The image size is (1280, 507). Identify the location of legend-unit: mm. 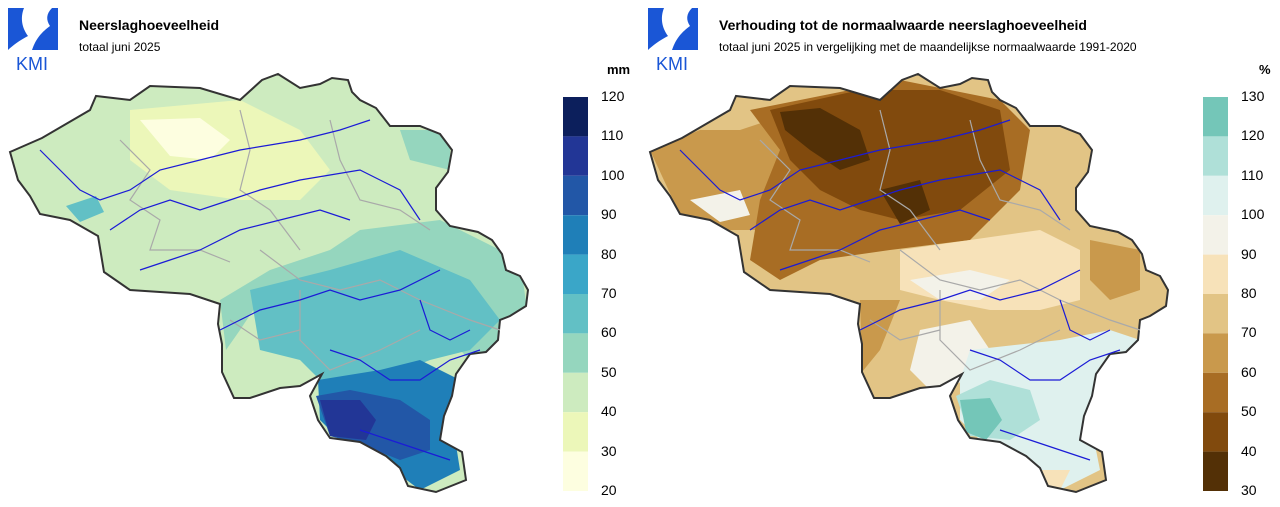
(619, 69).